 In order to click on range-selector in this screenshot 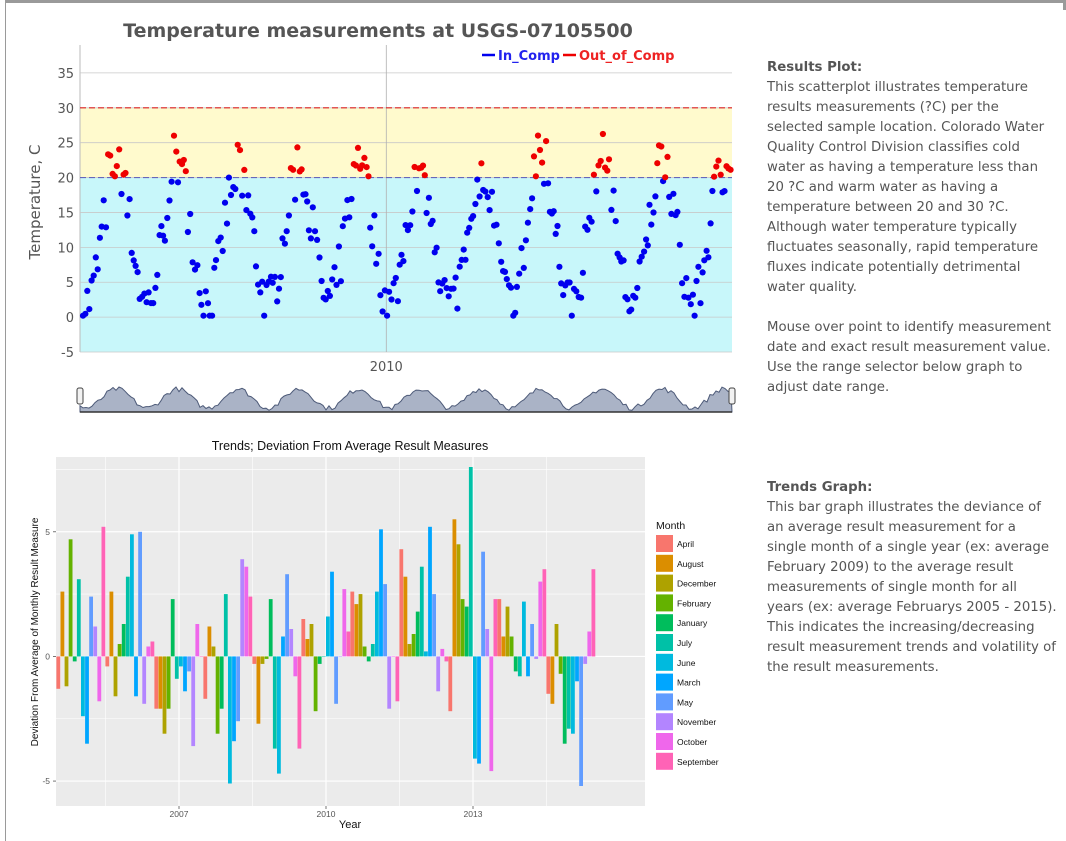, I will do `click(406, 395)`.